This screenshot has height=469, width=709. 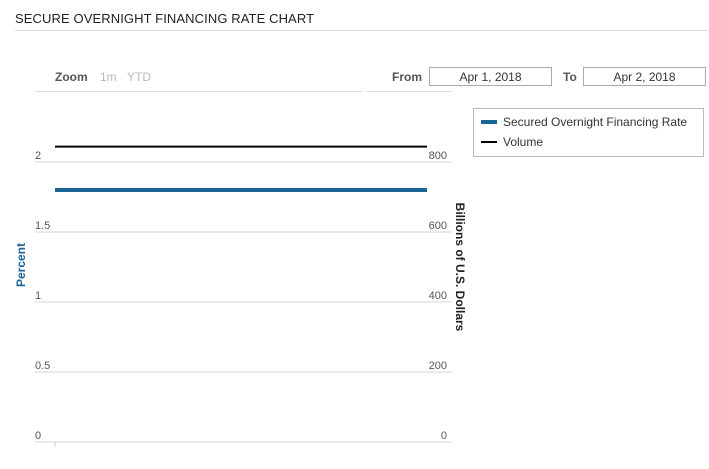 I want to click on zoom-label: Zoom, so click(x=71, y=77).